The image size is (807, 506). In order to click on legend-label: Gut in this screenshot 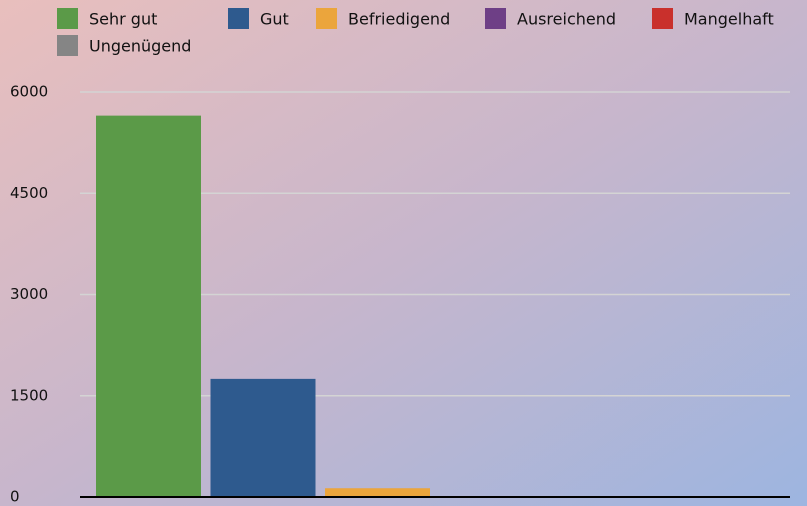, I will do `click(274, 19)`.